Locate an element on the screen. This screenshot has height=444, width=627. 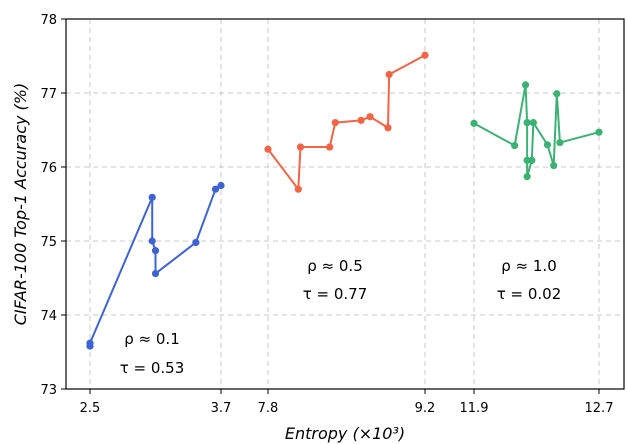
x-axis-label: Entropy (×10³) is located at coordinates (345, 433).